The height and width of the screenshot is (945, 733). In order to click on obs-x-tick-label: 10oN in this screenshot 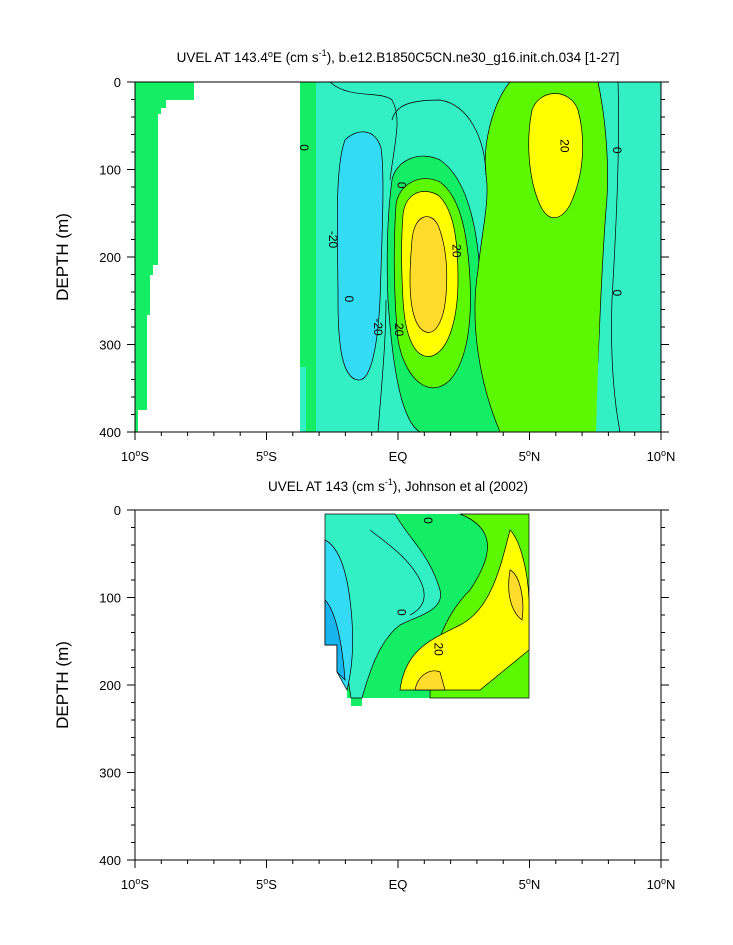, I will do `click(661, 884)`.